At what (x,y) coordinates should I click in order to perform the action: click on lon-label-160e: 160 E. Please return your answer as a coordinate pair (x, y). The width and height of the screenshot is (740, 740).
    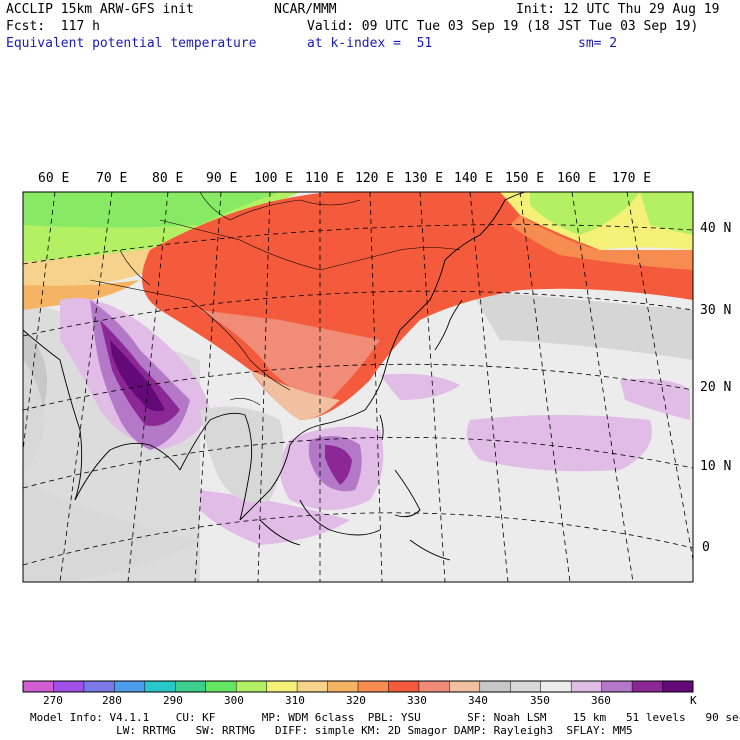
    Looking at the image, I should click on (577, 178).